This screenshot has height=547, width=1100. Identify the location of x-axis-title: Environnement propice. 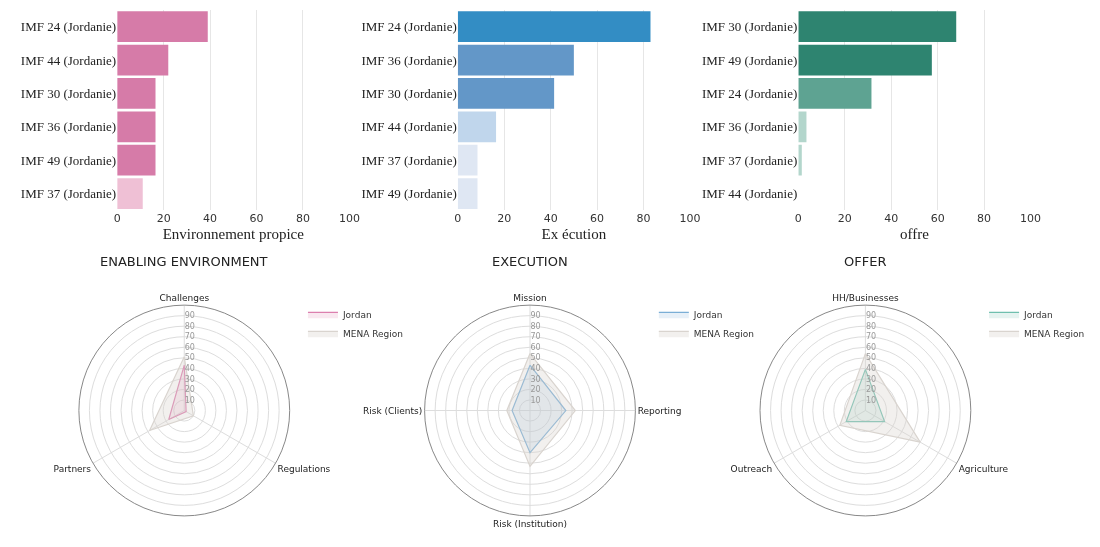
(233, 234).